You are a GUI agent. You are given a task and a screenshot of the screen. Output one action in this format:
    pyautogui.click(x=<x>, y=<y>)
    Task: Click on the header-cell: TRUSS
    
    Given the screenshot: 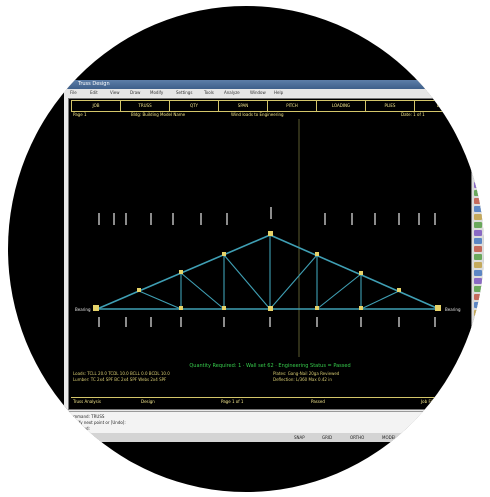 What is the action you would take?
    pyautogui.click(x=145, y=106)
    